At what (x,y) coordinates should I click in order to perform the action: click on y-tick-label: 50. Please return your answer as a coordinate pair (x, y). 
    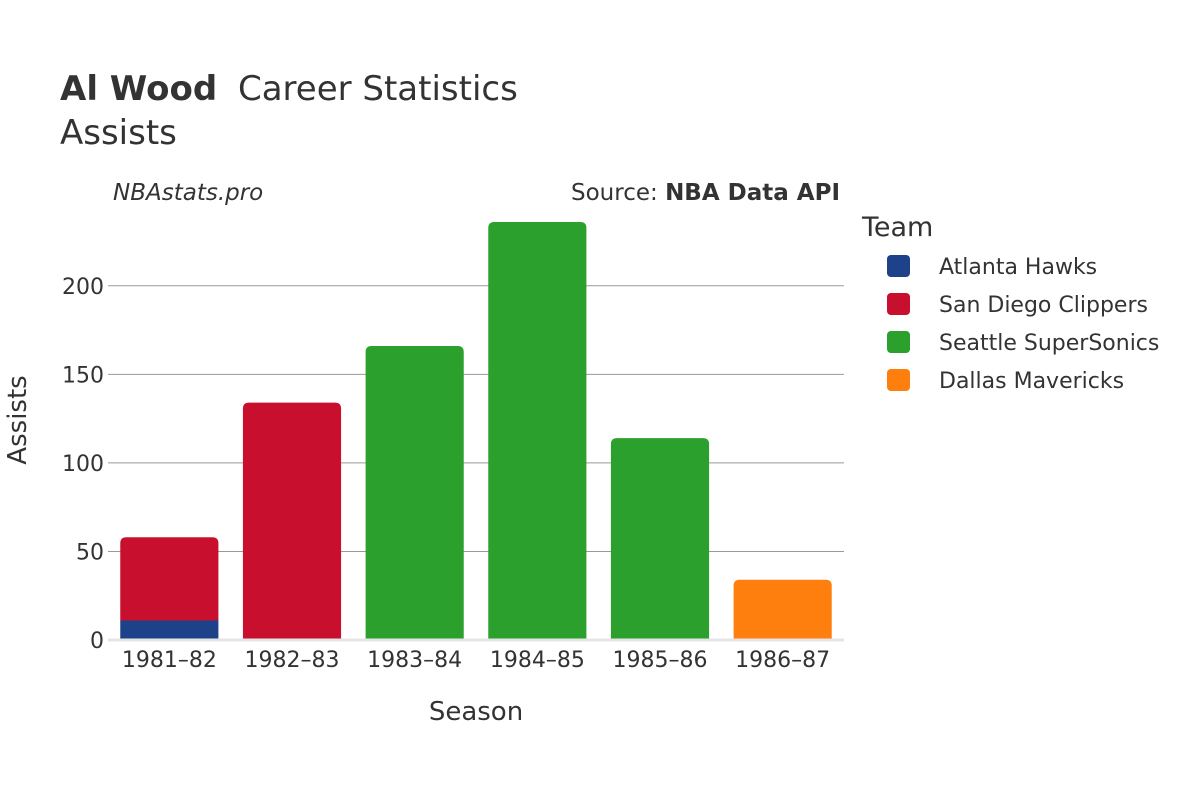
    Looking at the image, I should click on (90, 552).